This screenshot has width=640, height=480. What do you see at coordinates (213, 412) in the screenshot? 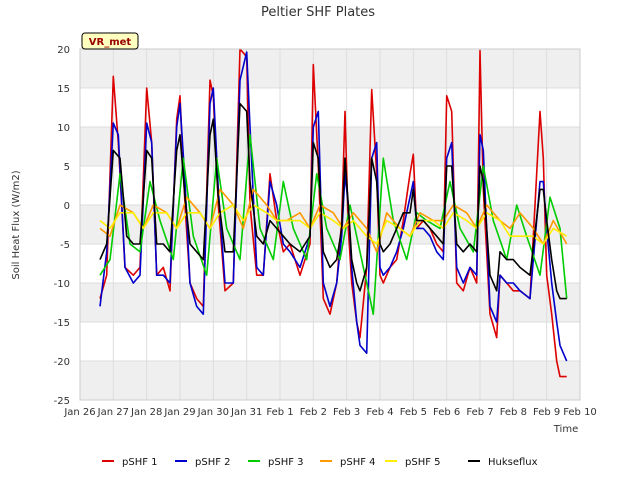
I see `x-tick-label-4: Jan 30` at bounding box center [213, 412].